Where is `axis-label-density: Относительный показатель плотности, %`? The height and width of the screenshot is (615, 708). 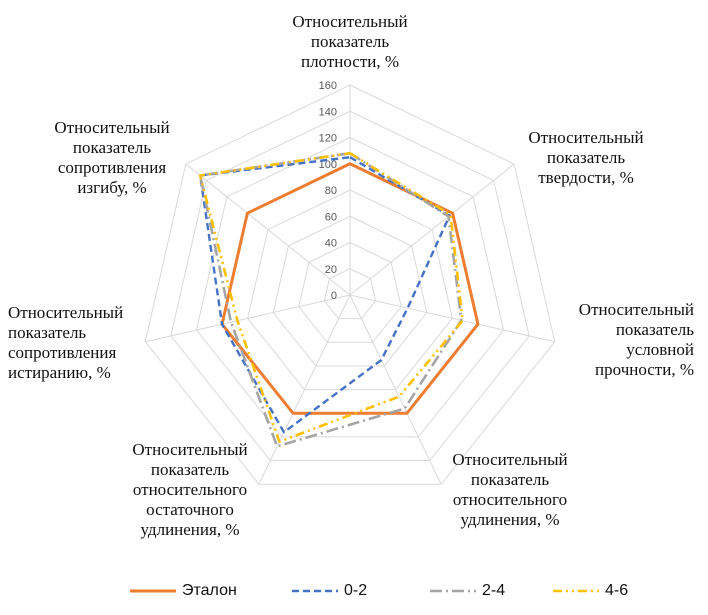
axis-label-density: Относительный показатель плотности, % is located at coordinates (349, 42).